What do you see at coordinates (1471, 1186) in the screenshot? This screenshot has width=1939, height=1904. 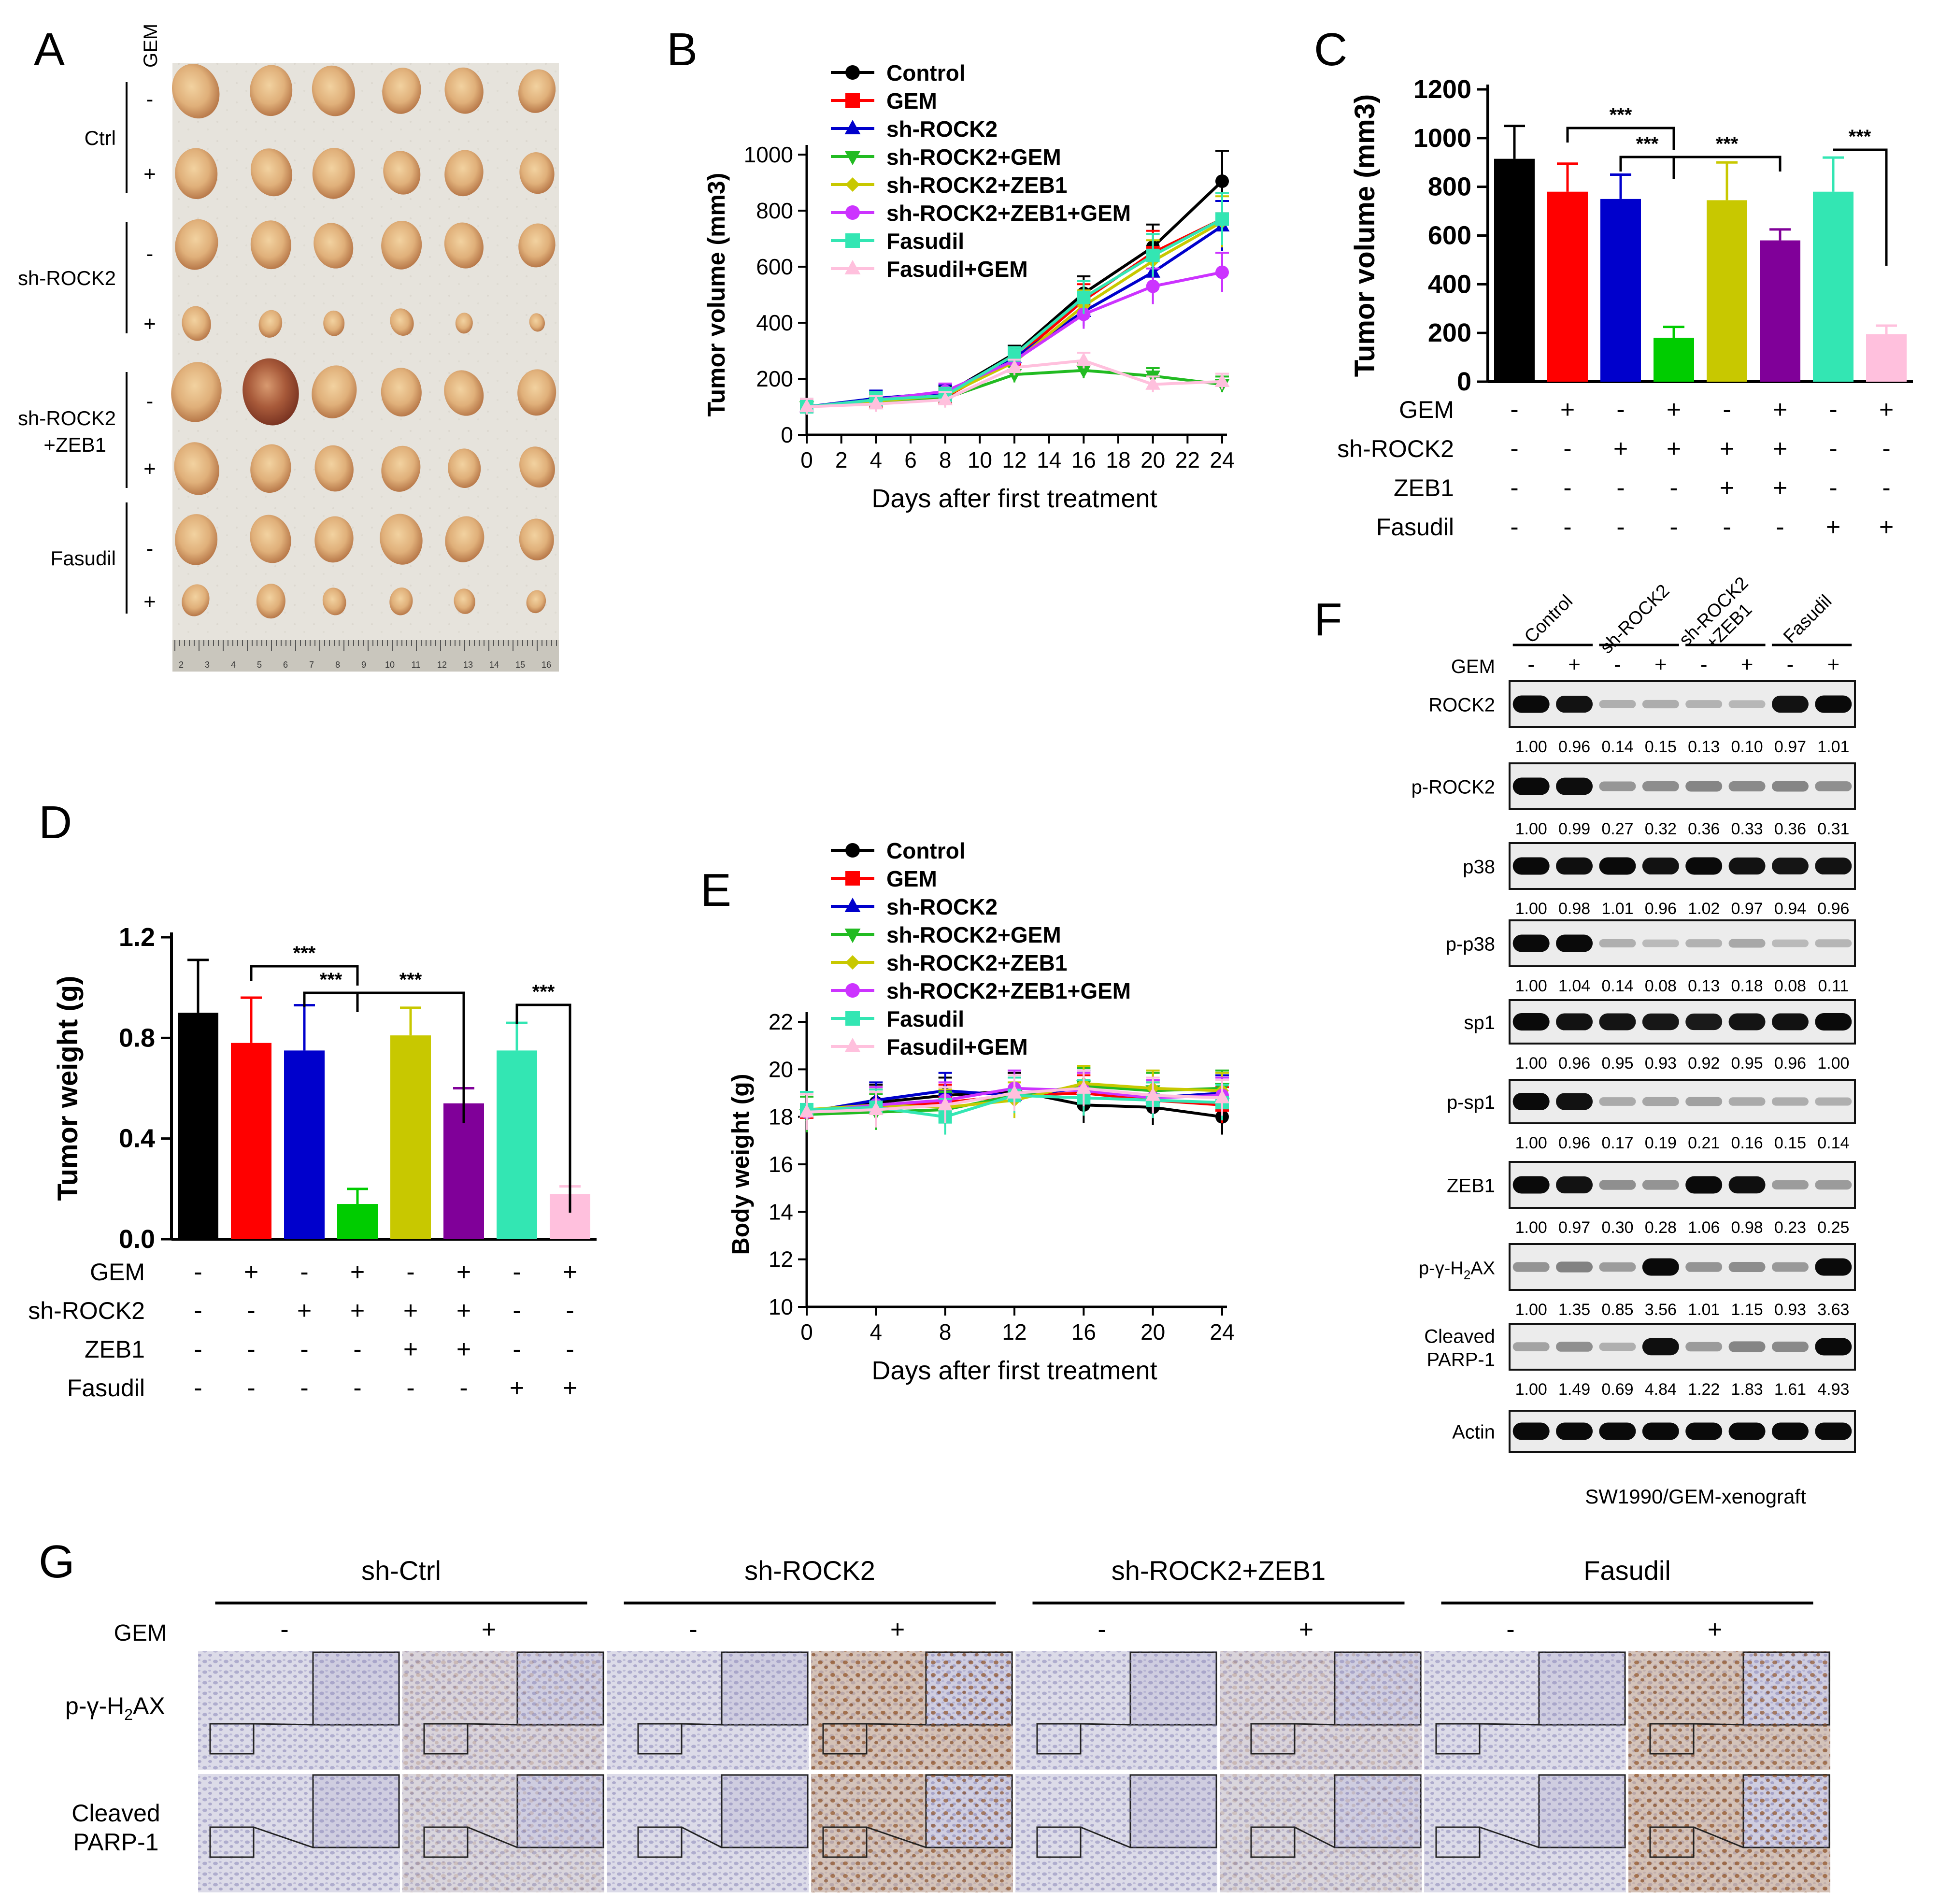 I see `blot-row-label: ZEB1` at bounding box center [1471, 1186].